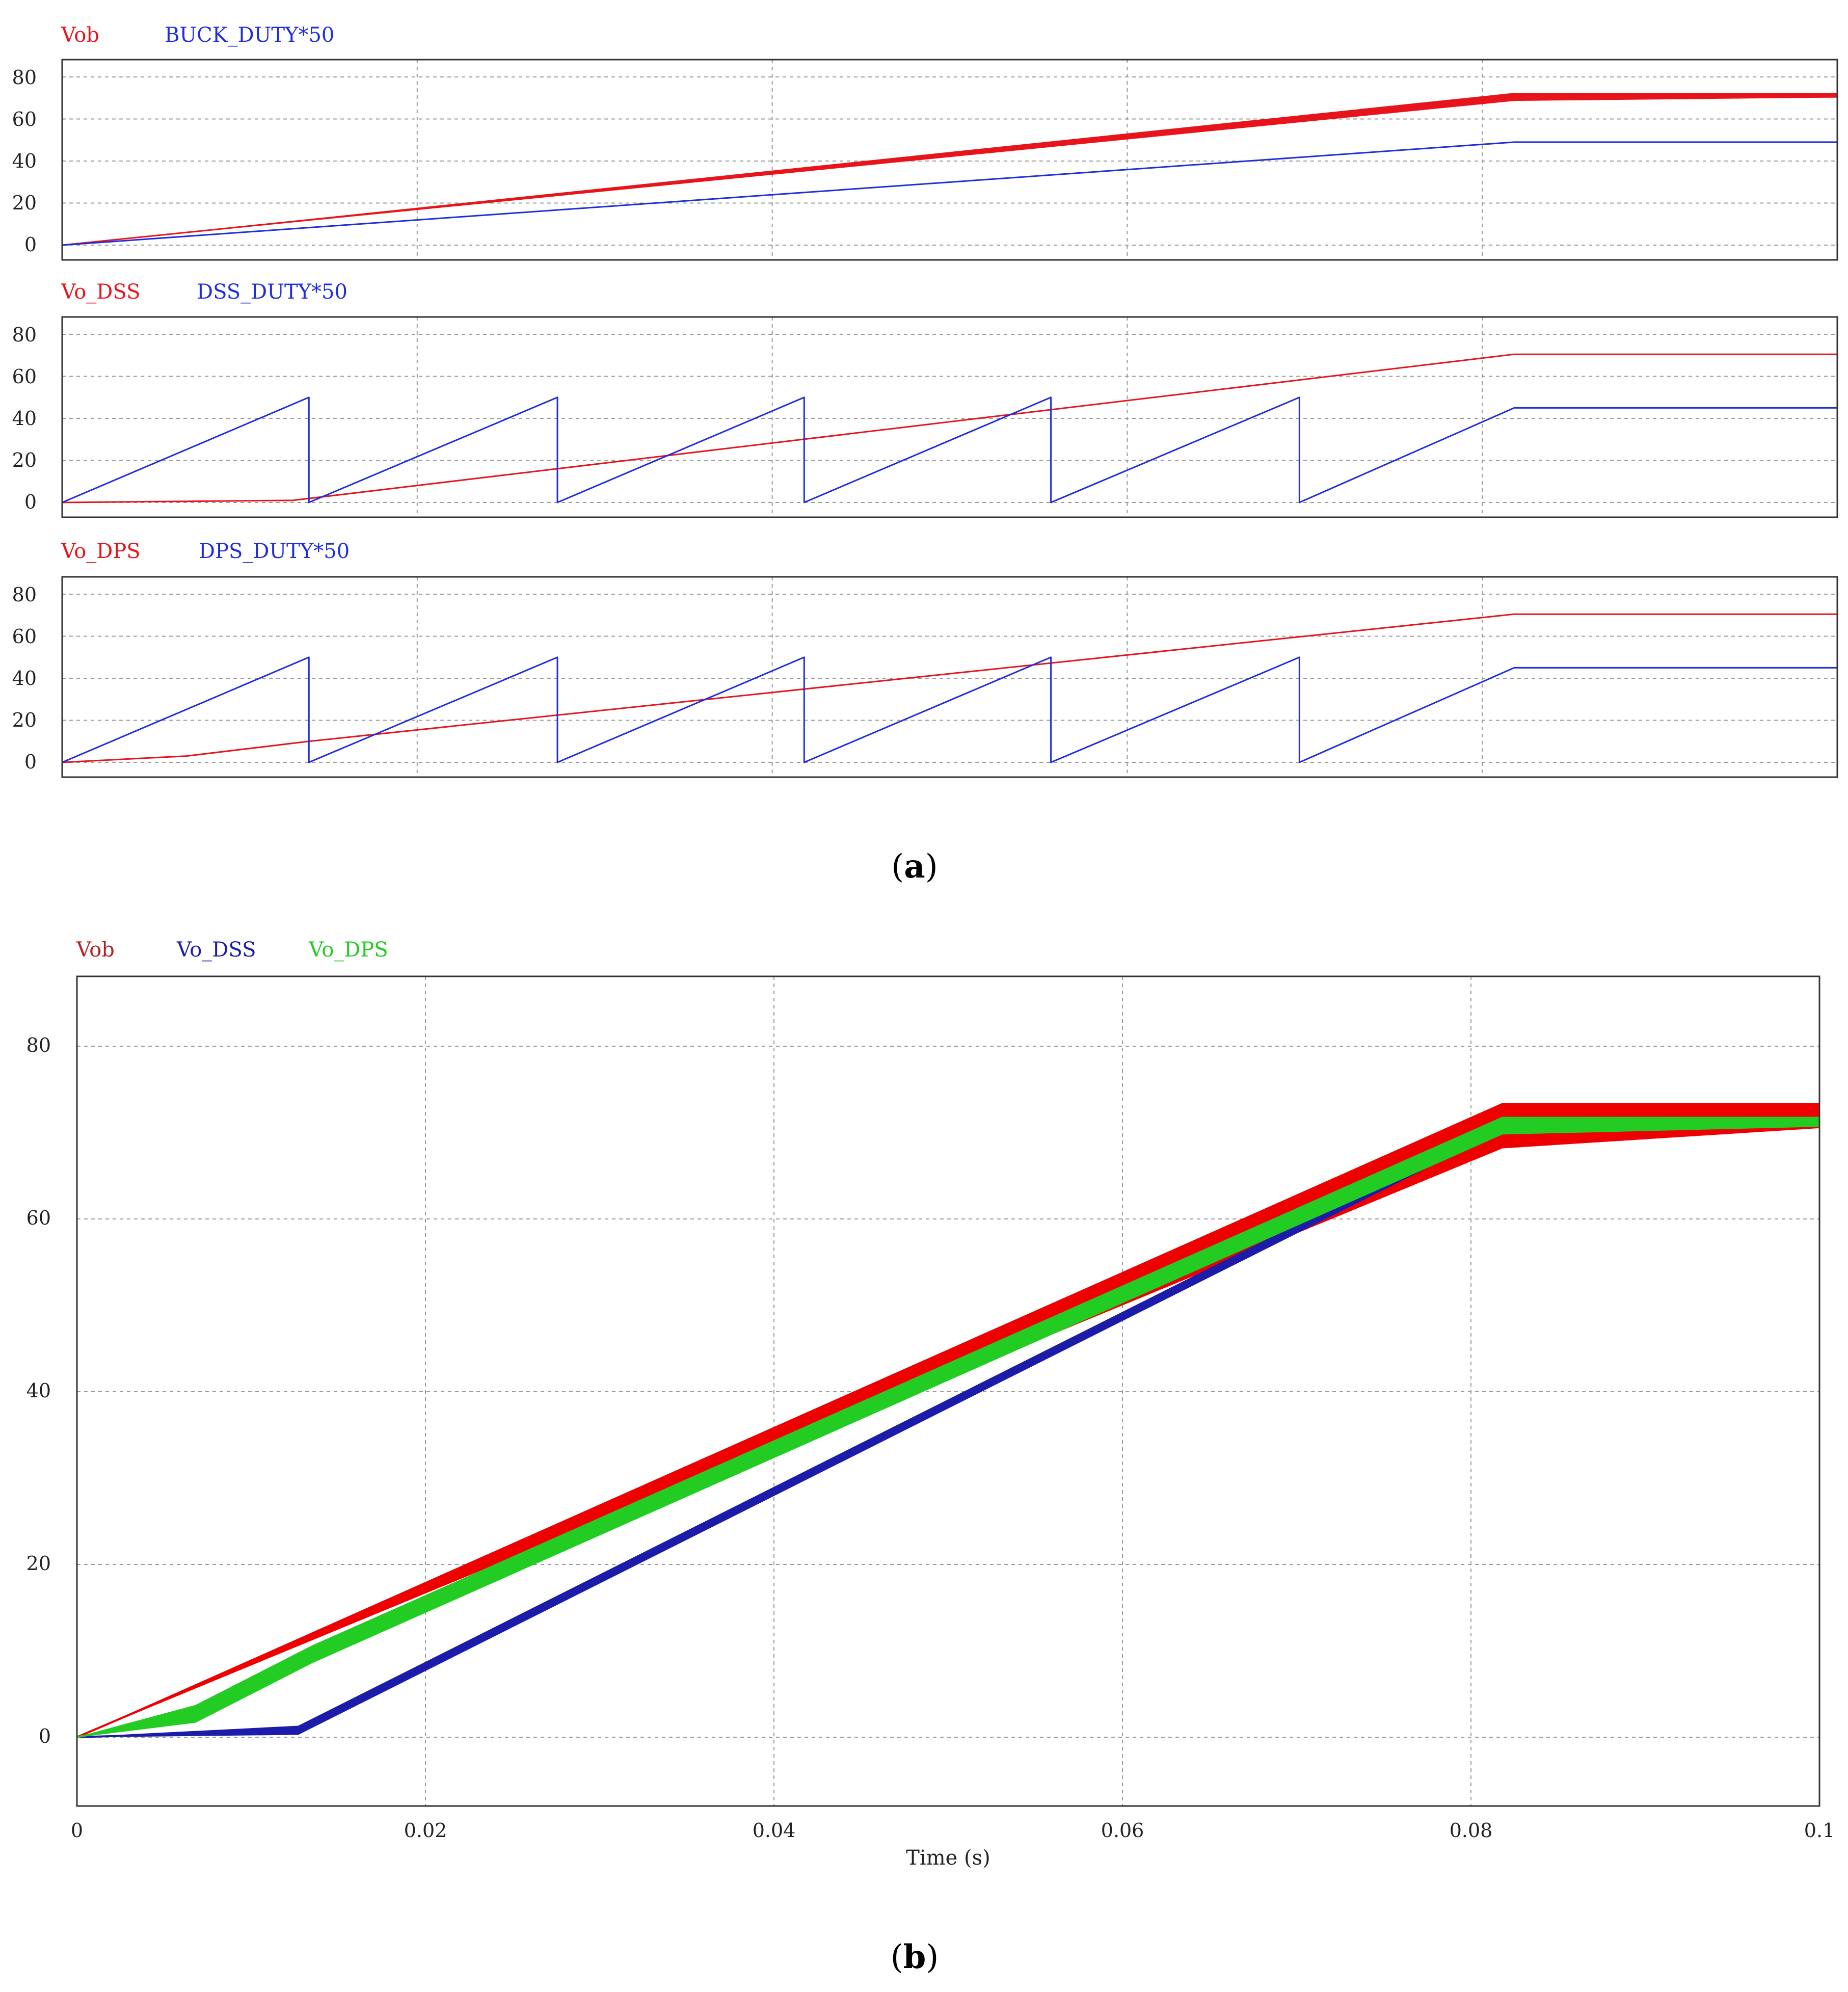 The image size is (1848, 1992). What do you see at coordinates (348, 950) in the screenshot?
I see `legend-vo-dps-b: Vo_DPS` at bounding box center [348, 950].